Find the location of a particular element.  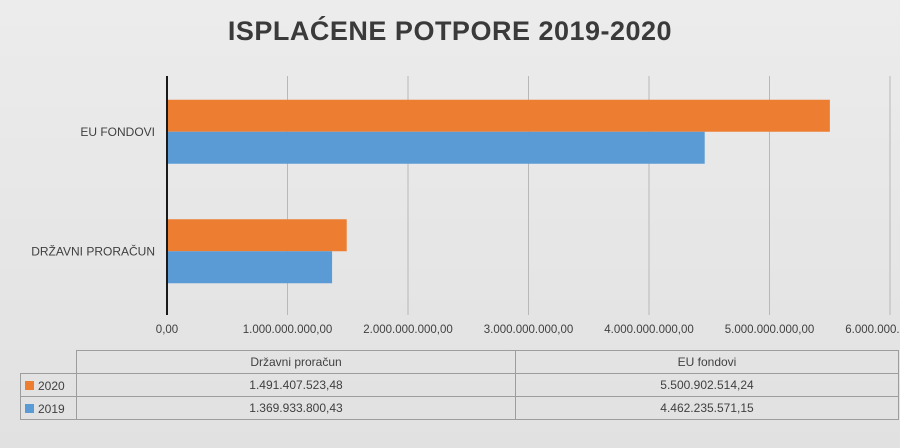

table-cell: 4.462.235.571,15 is located at coordinates (707, 408).